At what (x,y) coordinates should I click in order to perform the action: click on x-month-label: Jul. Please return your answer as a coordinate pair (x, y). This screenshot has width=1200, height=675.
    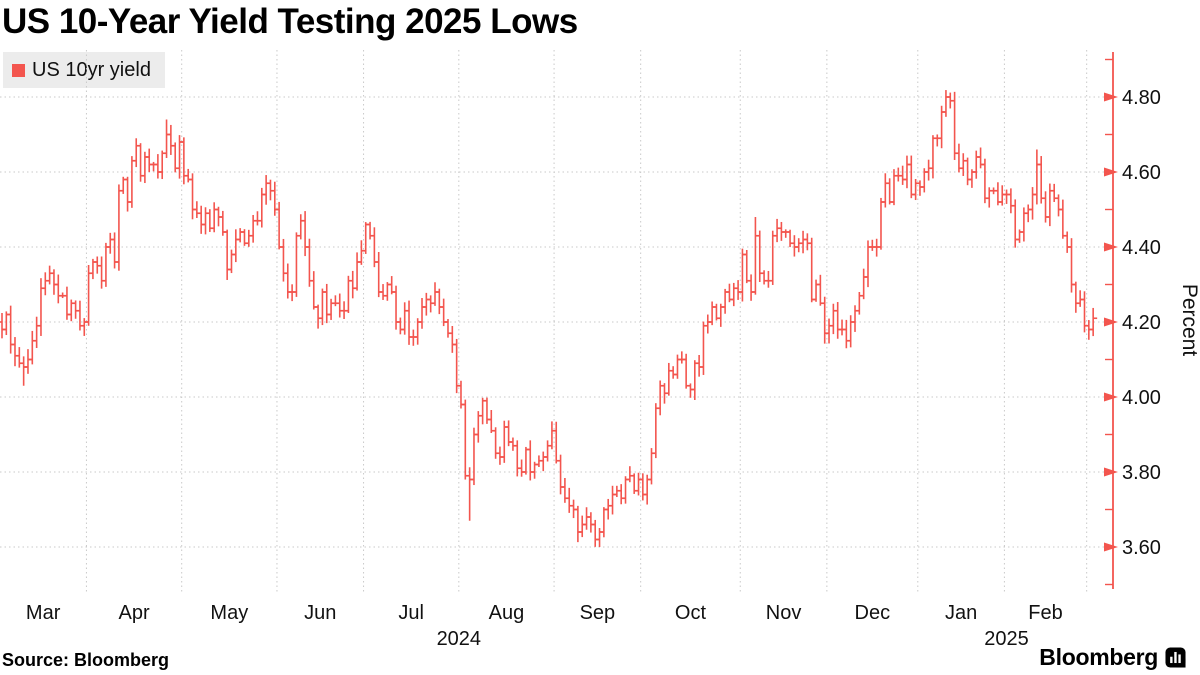
    Looking at the image, I should click on (411, 613).